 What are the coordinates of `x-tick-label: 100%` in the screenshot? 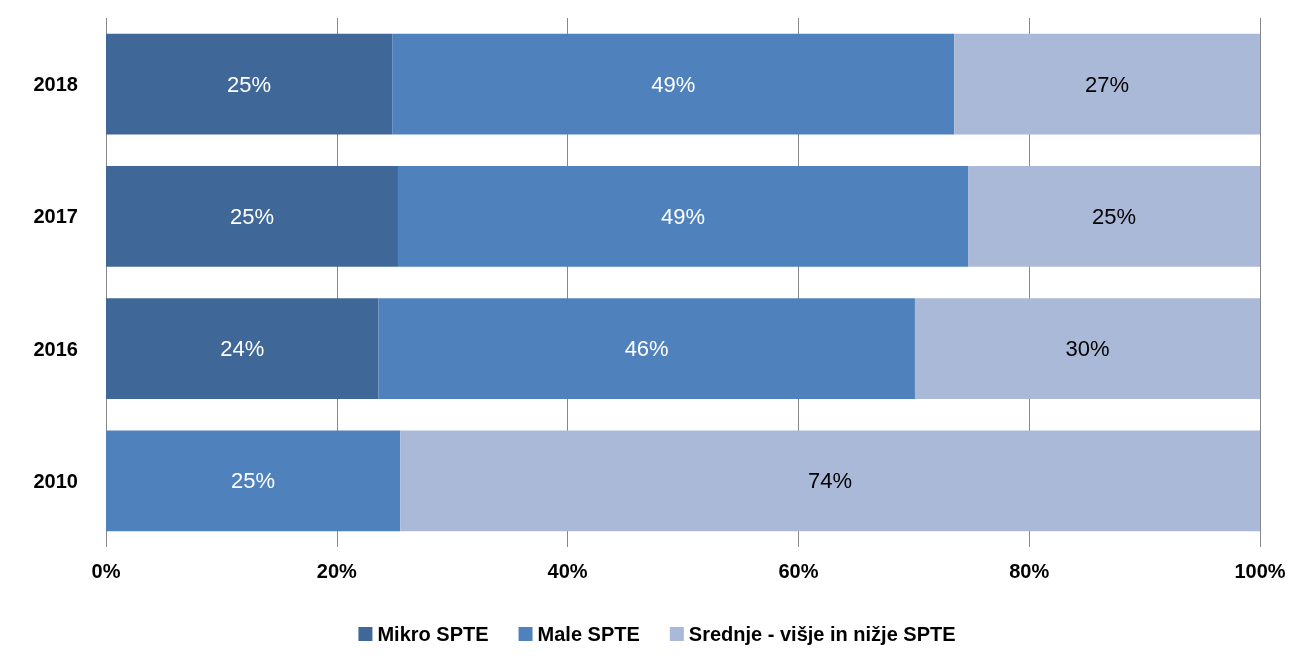 It's located at (1260, 571).